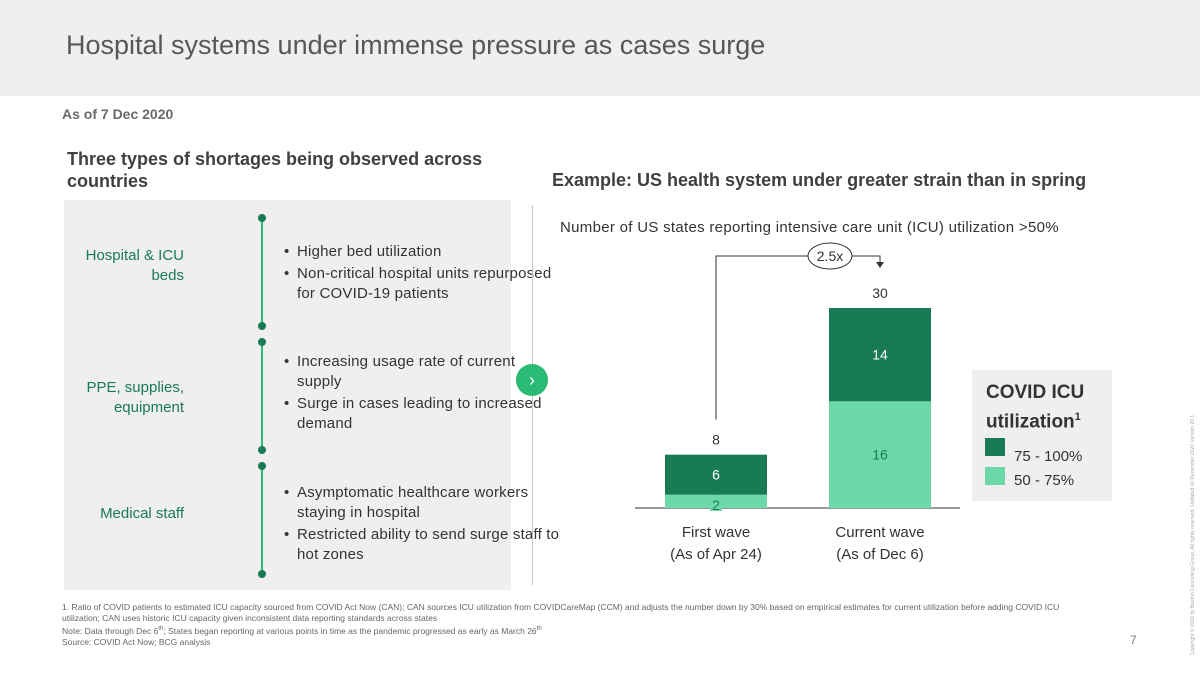 Image resolution: width=1200 pixels, height=675 pixels. What do you see at coordinates (418, 372) in the screenshot?
I see `bullet-item: Increasing usage rate of current supply` at bounding box center [418, 372].